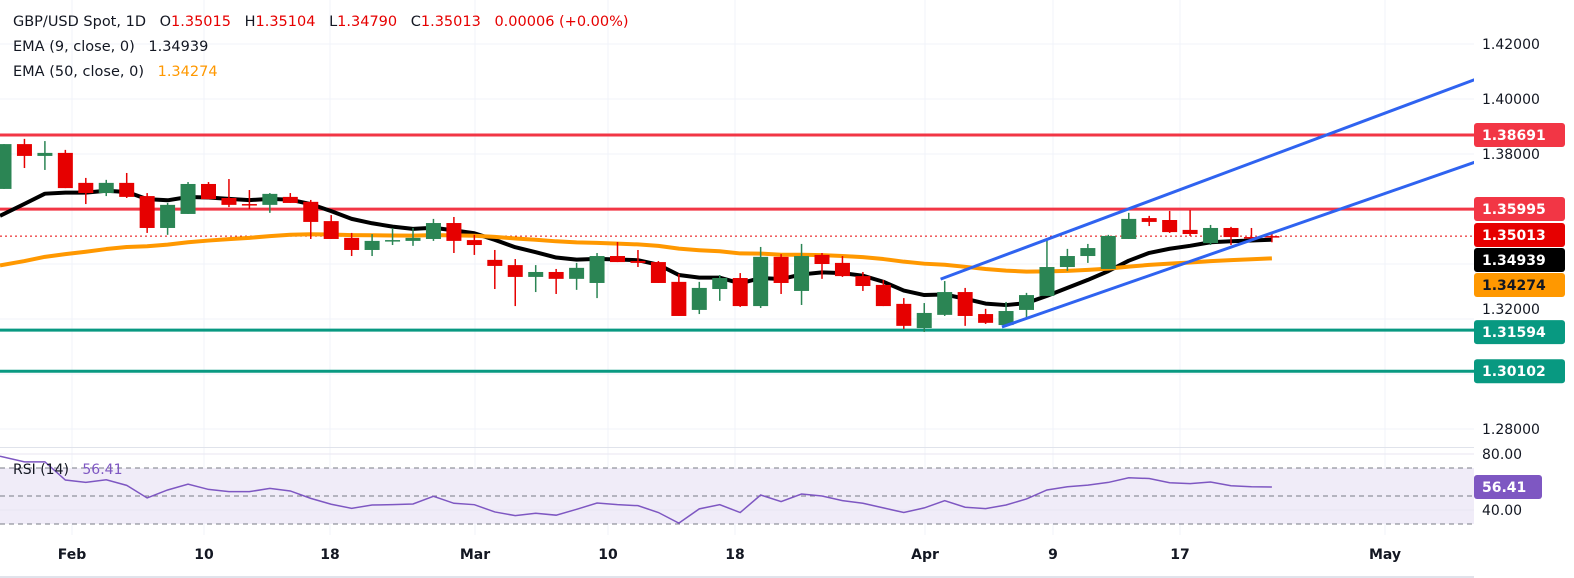 The width and height of the screenshot is (1574, 578). I want to click on rsi-pane, so click(737, 489).